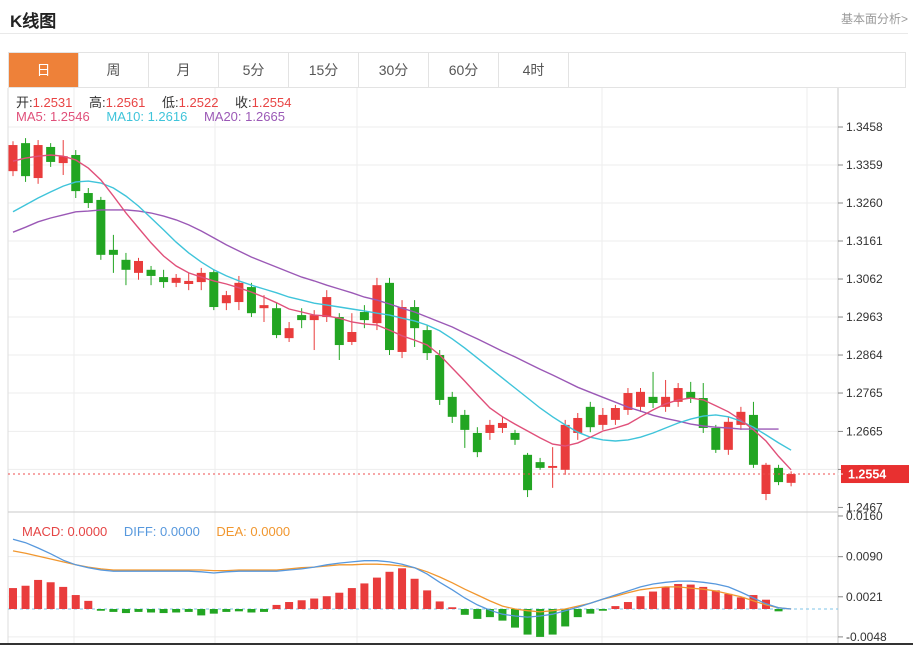  What do you see at coordinates (254, 70) in the screenshot?
I see `tab-5min: 5分` at bounding box center [254, 70].